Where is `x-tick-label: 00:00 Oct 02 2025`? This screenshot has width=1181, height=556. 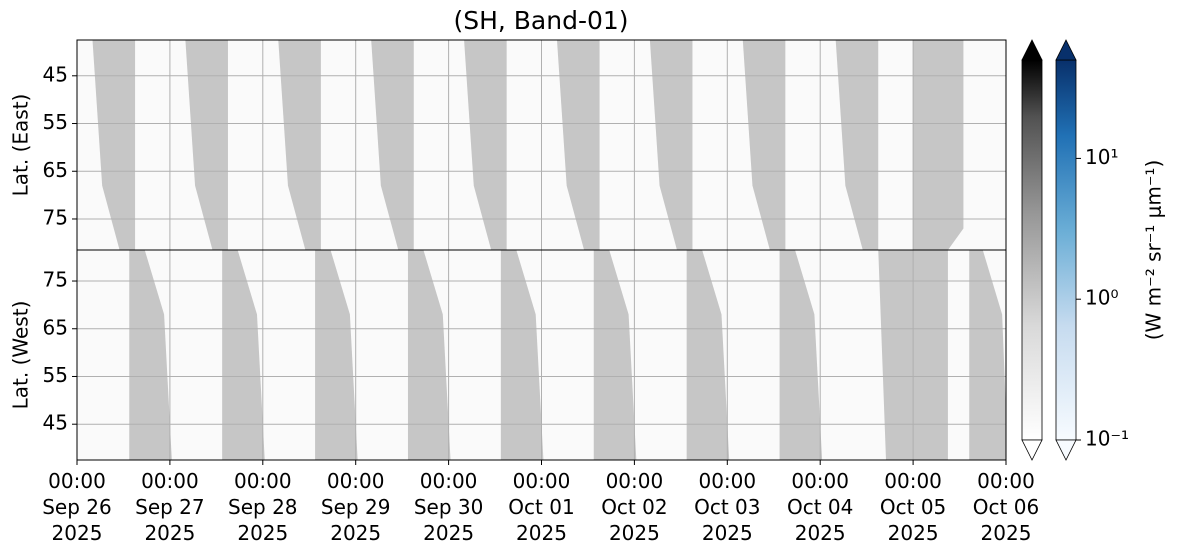
x-tick-label: 00:00 Oct 02 2025 is located at coordinates (634, 507).